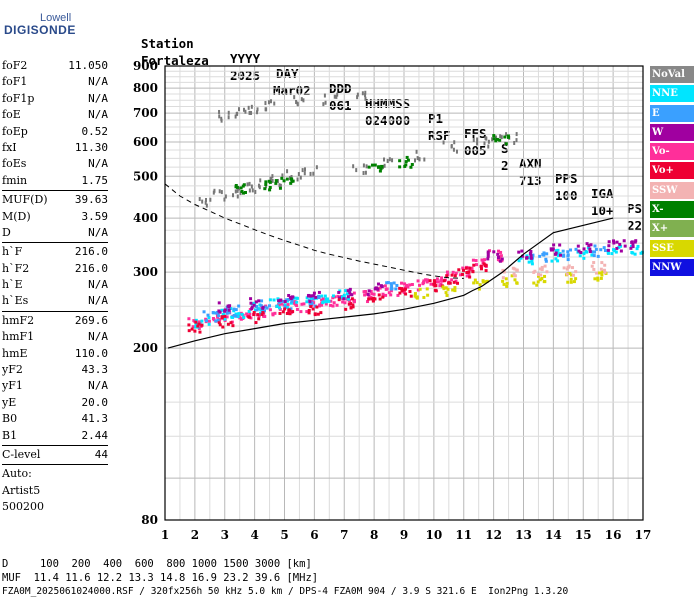  What do you see at coordinates (672, 132) in the screenshot?
I see `legend-item-w: W` at bounding box center [672, 132].